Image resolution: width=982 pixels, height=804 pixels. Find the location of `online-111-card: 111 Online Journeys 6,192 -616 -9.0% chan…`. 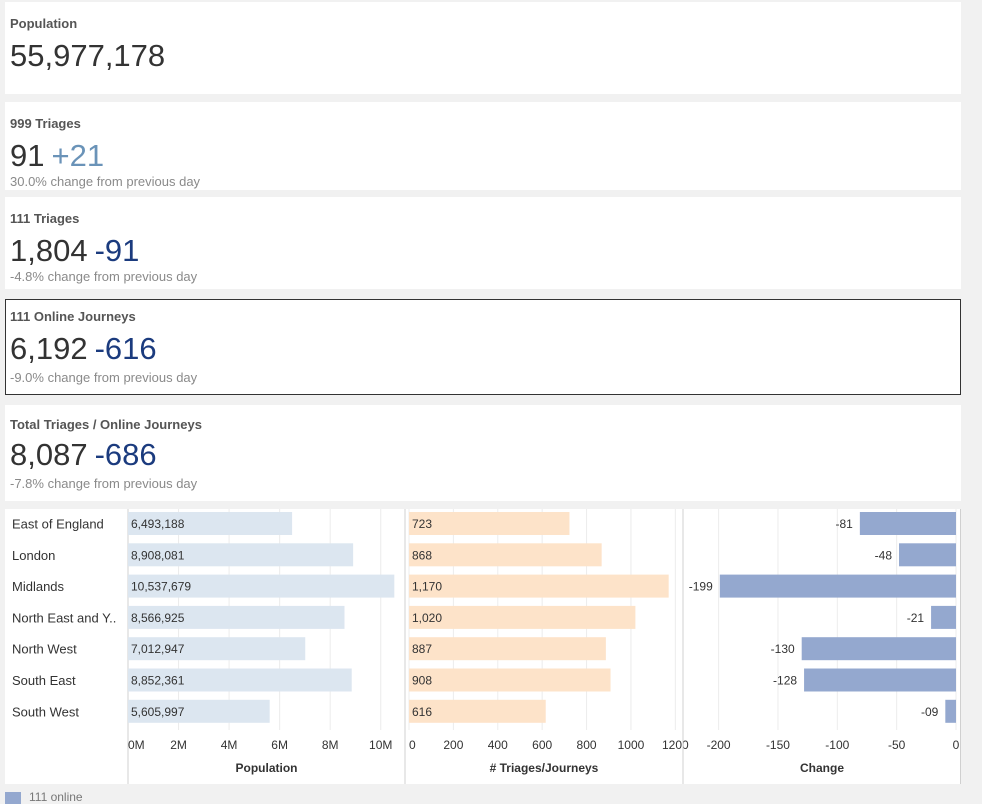

online-111-card: 111 Online Journeys 6,192 -616 -9.0% chan… is located at coordinates (483, 347).